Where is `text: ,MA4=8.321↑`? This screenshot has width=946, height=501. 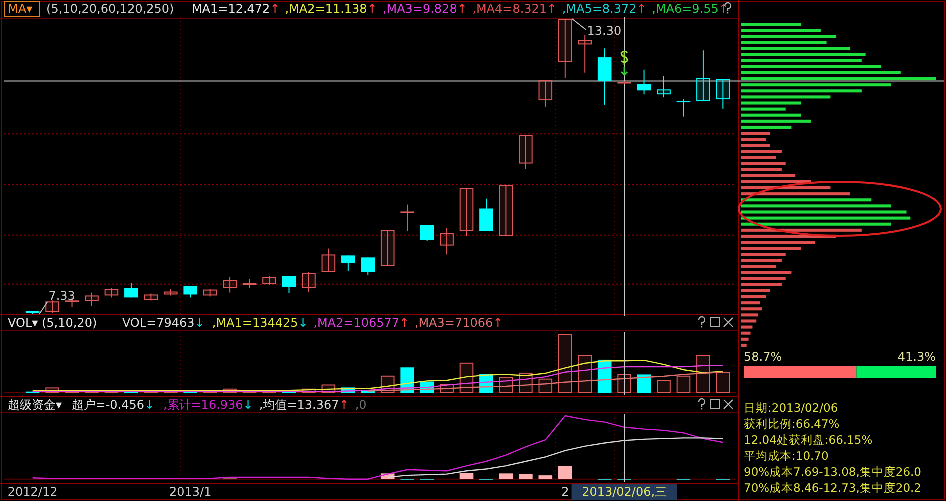 text: ,MA4=8.321↑ is located at coordinates (515, 9).